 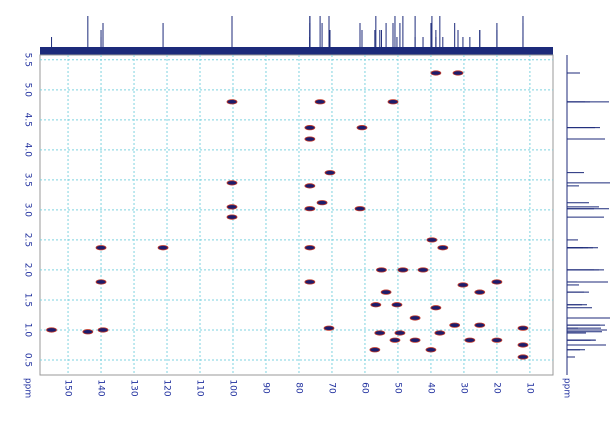 I want to click on x-tick-label: 80, so click(x=298, y=388).